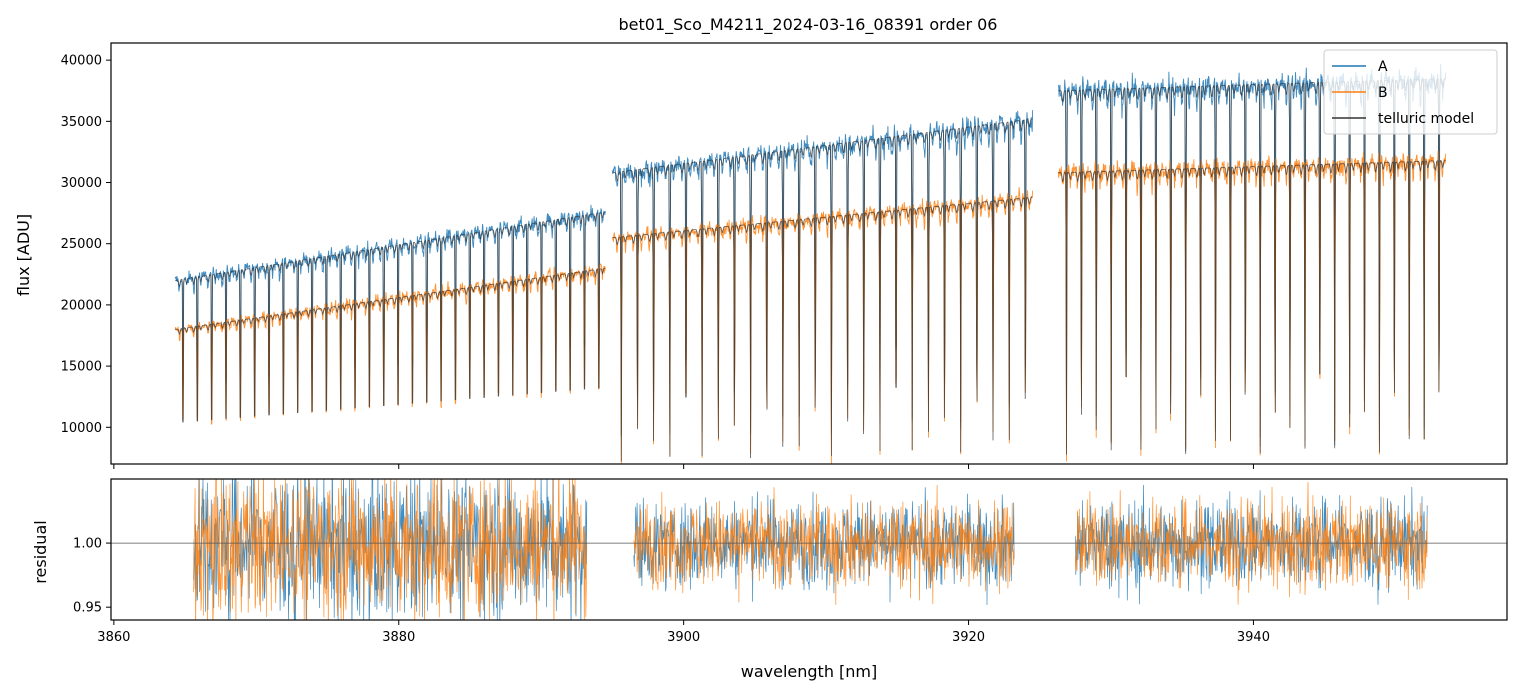 The width and height of the screenshot is (1520, 696). What do you see at coordinates (81, 122) in the screenshot?
I see `top-y-tick-label: 35000` at bounding box center [81, 122].